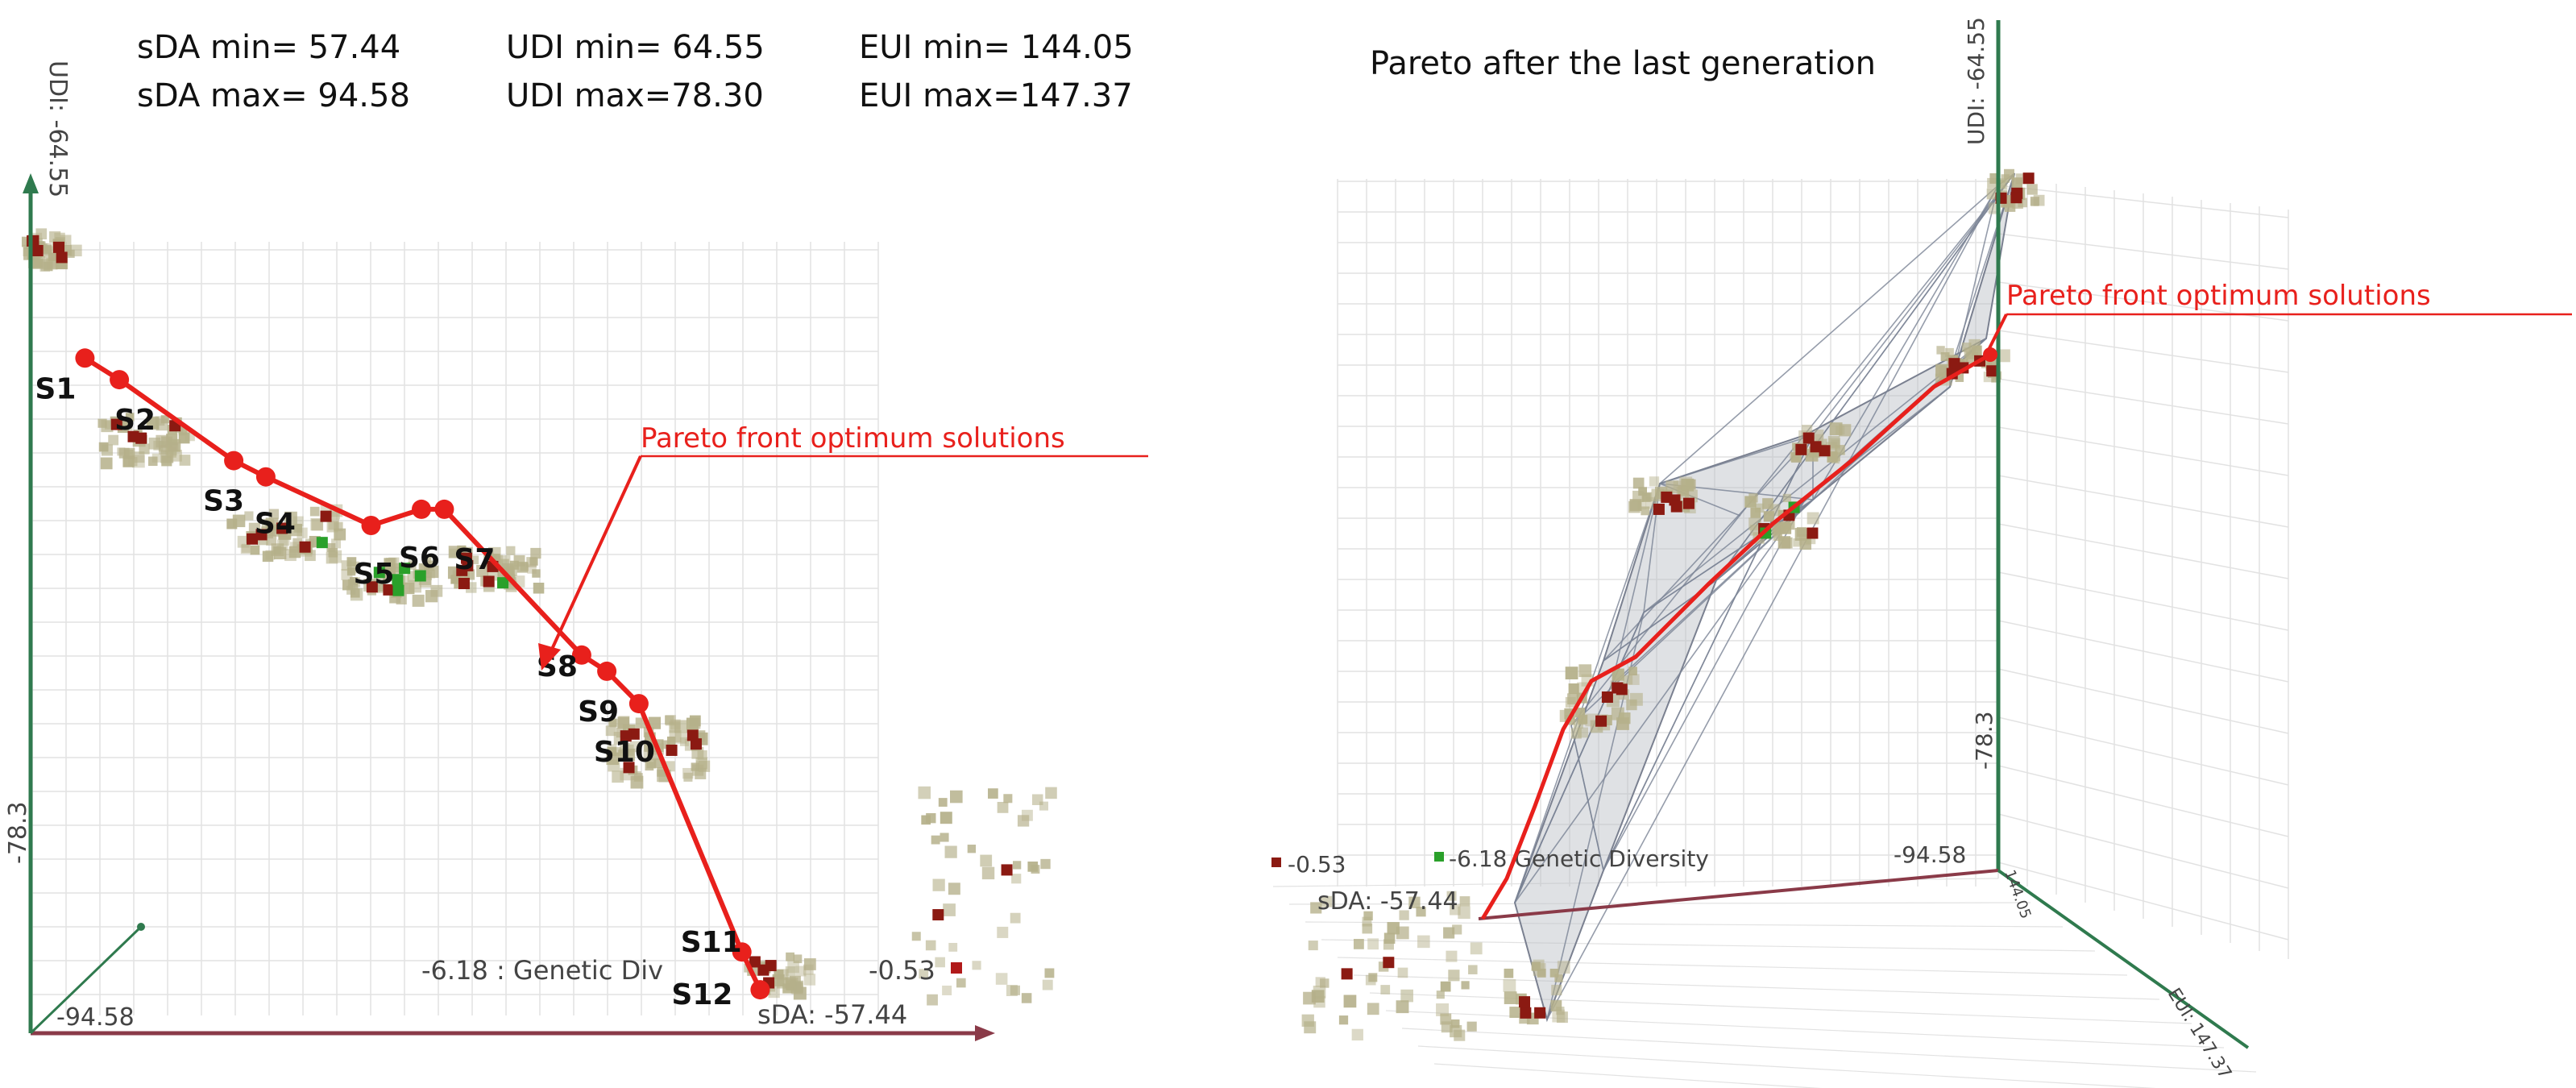 Image resolution: width=2576 pixels, height=1088 pixels. Describe the element at coordinates (1317, 864) in the screenshot. I see `genetic-axis-tick: -0.53` at that location.